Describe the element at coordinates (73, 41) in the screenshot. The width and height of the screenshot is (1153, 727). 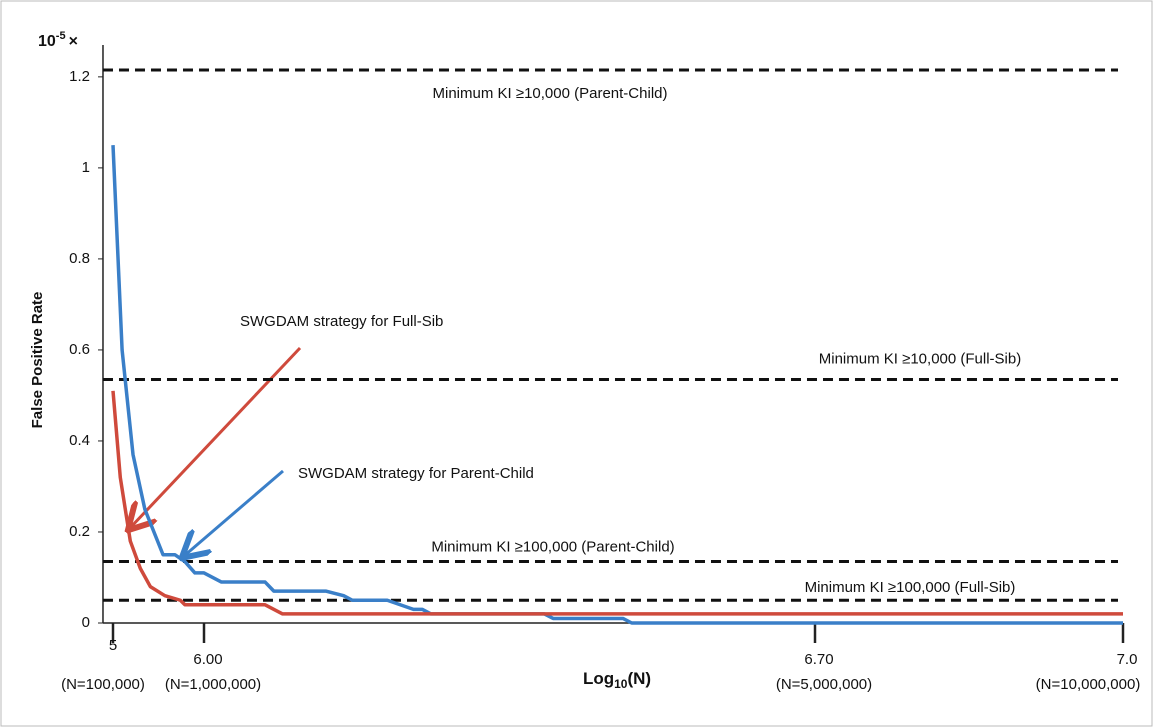
I see `axis-multiplier-part: ×` at that location.